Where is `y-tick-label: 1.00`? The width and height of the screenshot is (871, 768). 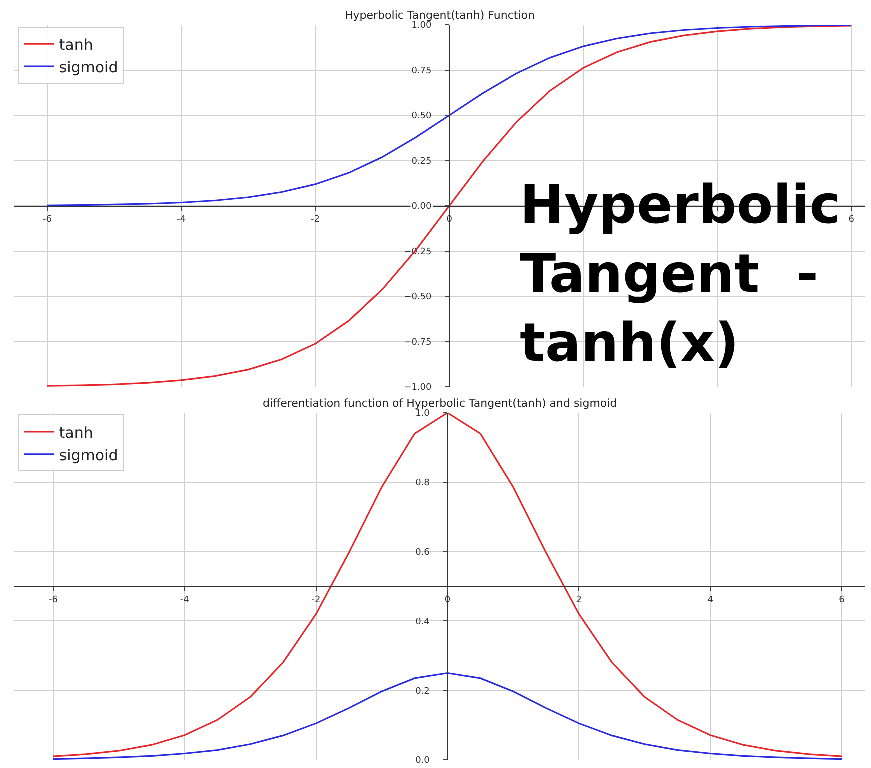
y-tick-label: 1.00 is located at coordinates (422, 26).